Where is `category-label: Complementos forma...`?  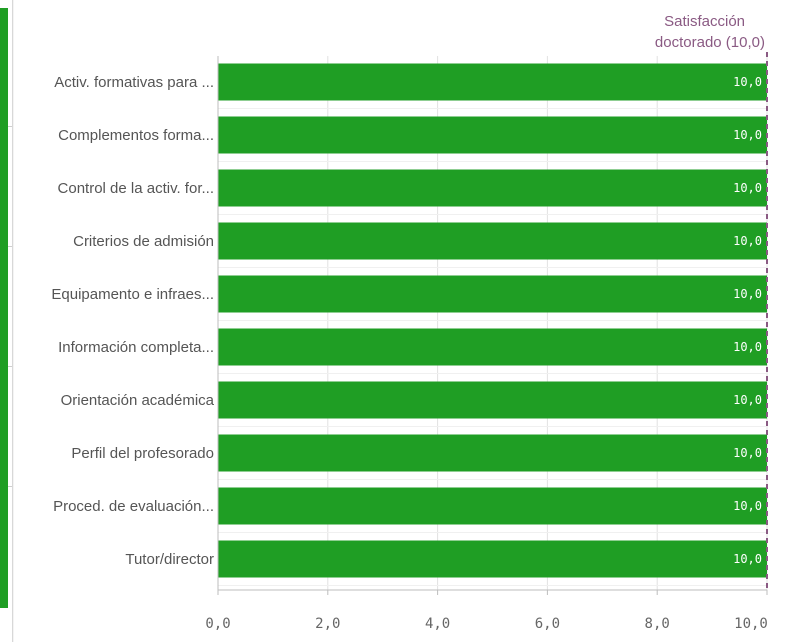
category-label: Complementos forma... is located at coordinates (136, 135).